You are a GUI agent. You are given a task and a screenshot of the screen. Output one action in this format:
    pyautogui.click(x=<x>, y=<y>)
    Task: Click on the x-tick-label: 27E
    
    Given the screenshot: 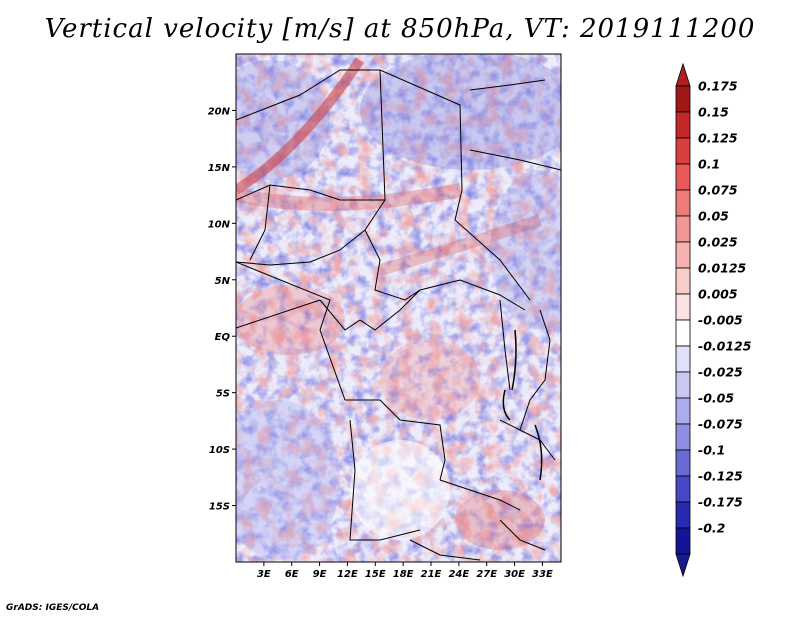 What is the action you would take?
    pyautogui.click(x=486, y=574)
    